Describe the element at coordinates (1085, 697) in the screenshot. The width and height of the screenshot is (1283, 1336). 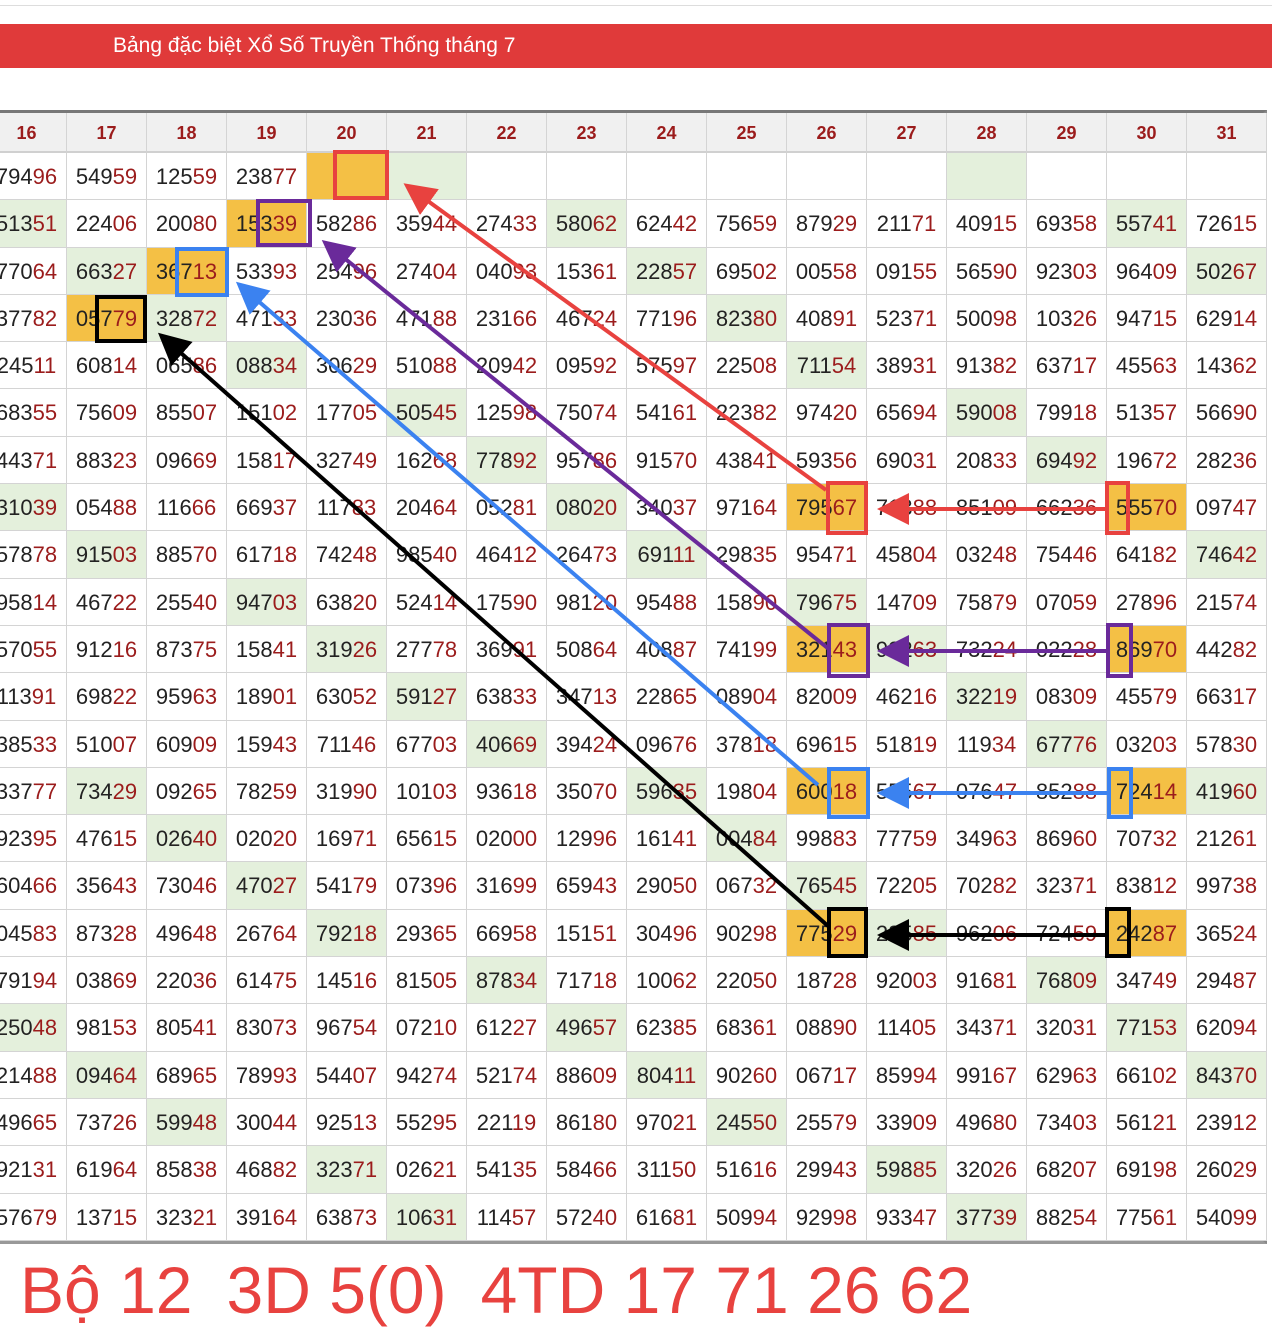
I see `number-tail: 09` at that location.